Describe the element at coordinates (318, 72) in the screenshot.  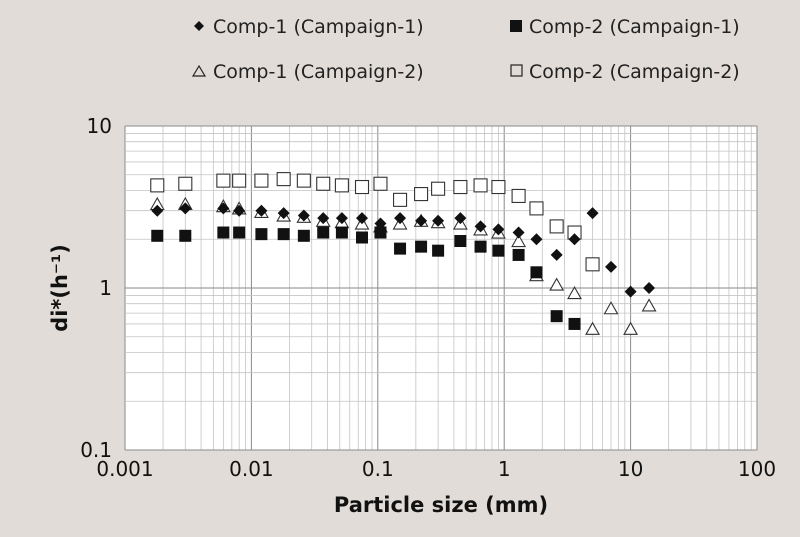
I see `legend-label: Comp-1 (Campaign-2)` at that location.